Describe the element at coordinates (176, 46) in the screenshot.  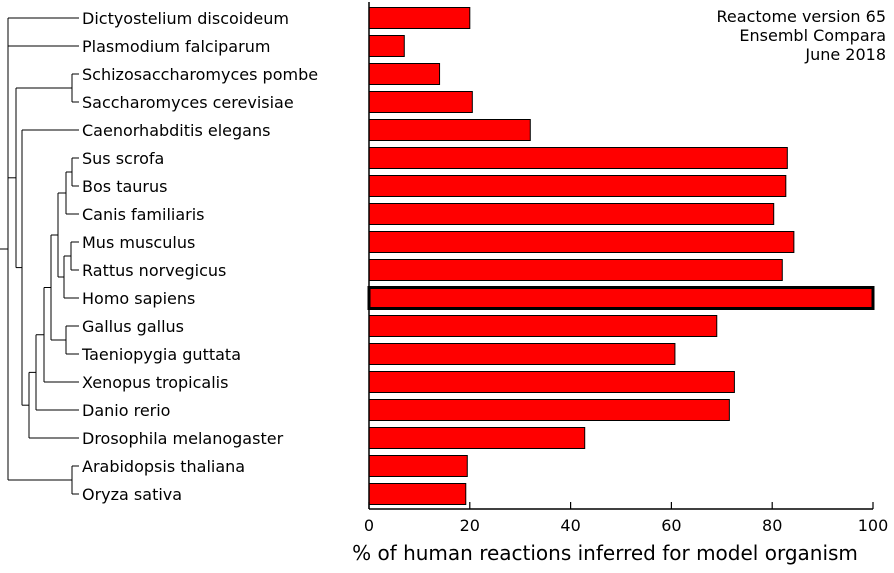
I see `species-label: Plasmodium falciparum` at that location.